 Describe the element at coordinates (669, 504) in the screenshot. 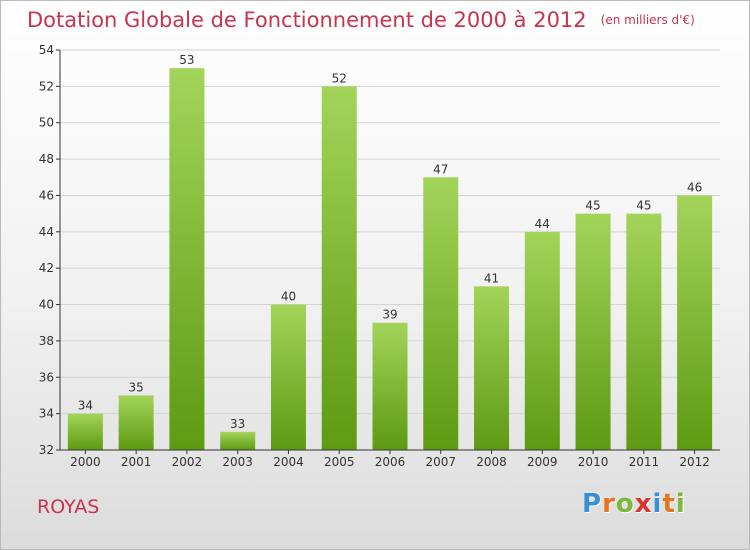

I see `logo-letter: t` at that location.